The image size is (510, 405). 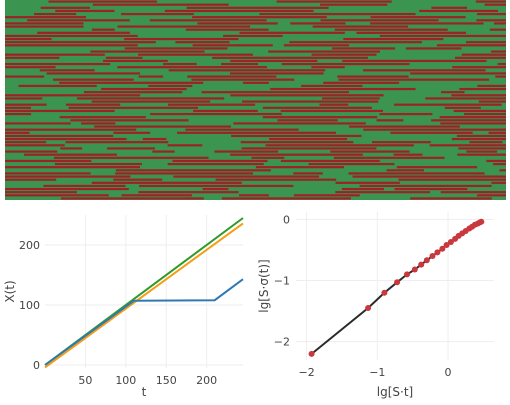 I want to click on scatter-chart-y-label: lg[S·σ(t)], so click(x=264, y=285).